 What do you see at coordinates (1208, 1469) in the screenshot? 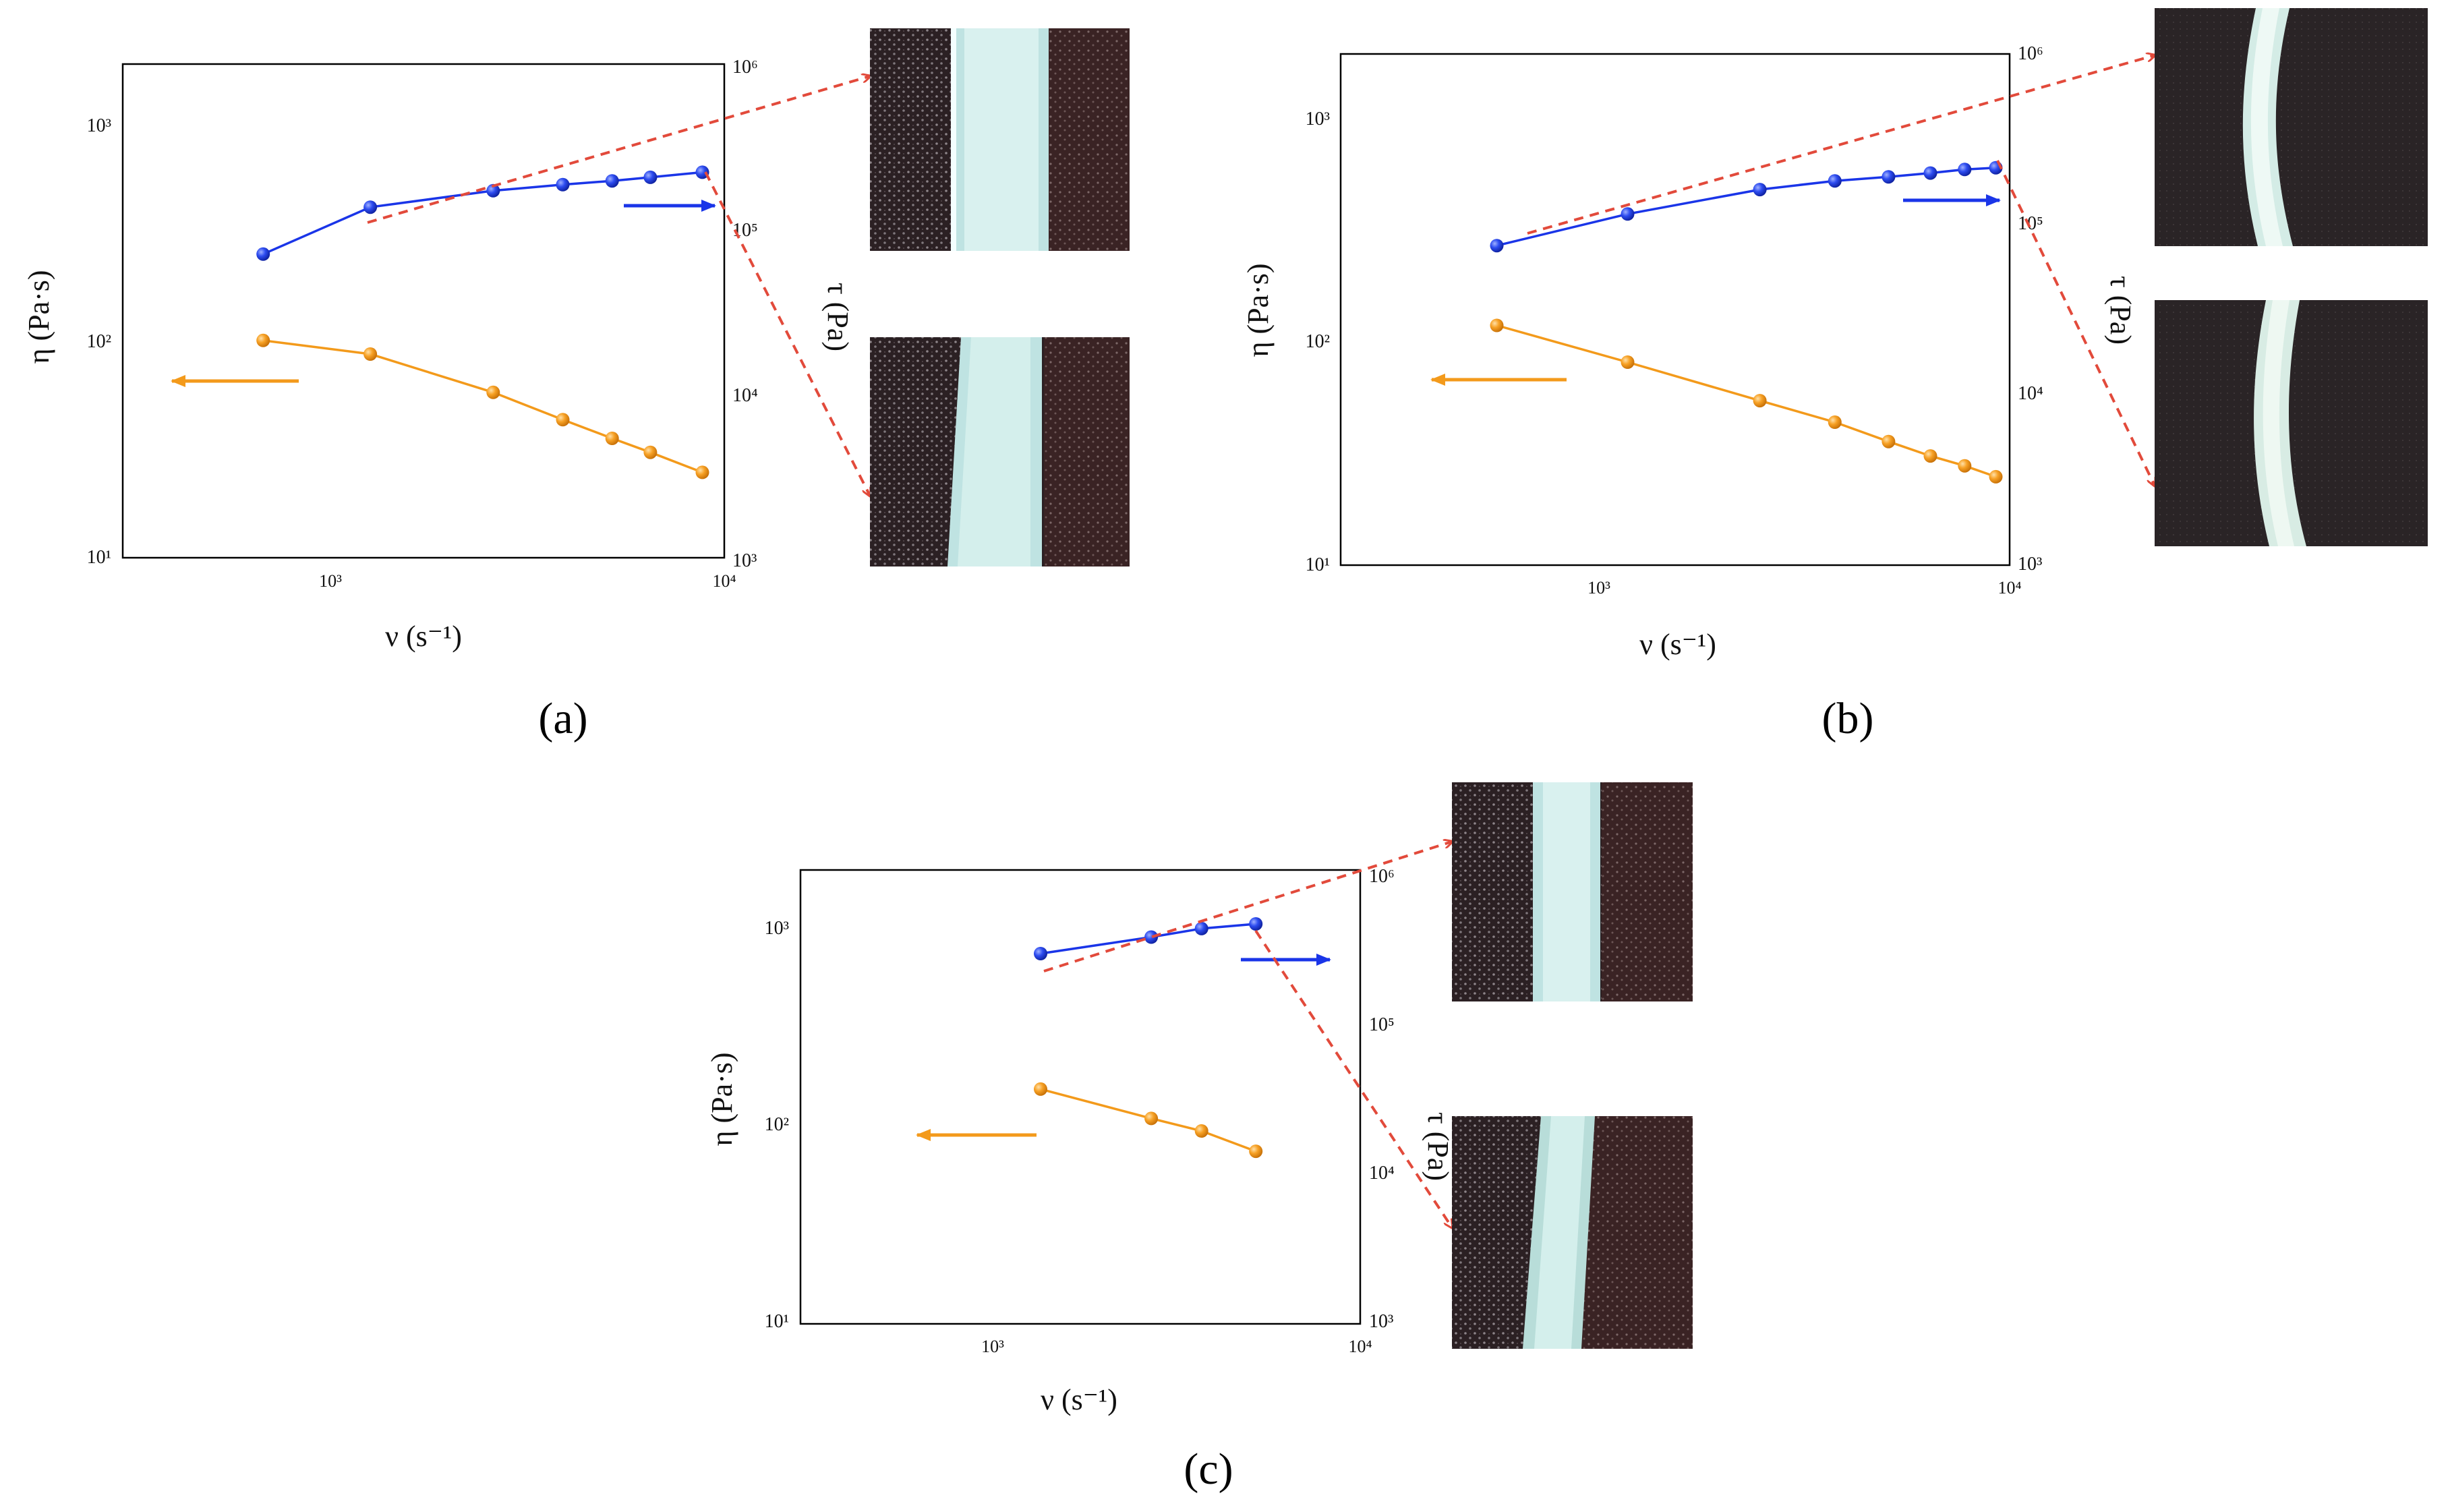
I see `panel-label: (c)` at bounding box center [1208, 1469].